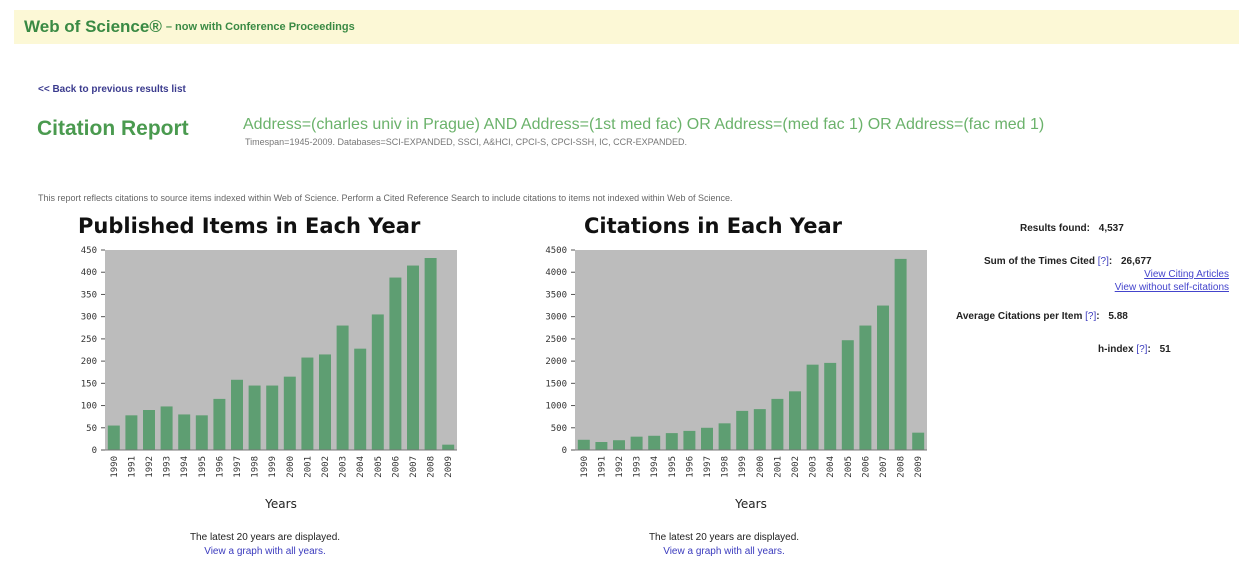 This screenshot has width=1255, height=562. Describe the element at coordinates (91, 429) in the screenshot. I see `y-tick-label: 50` at that location.